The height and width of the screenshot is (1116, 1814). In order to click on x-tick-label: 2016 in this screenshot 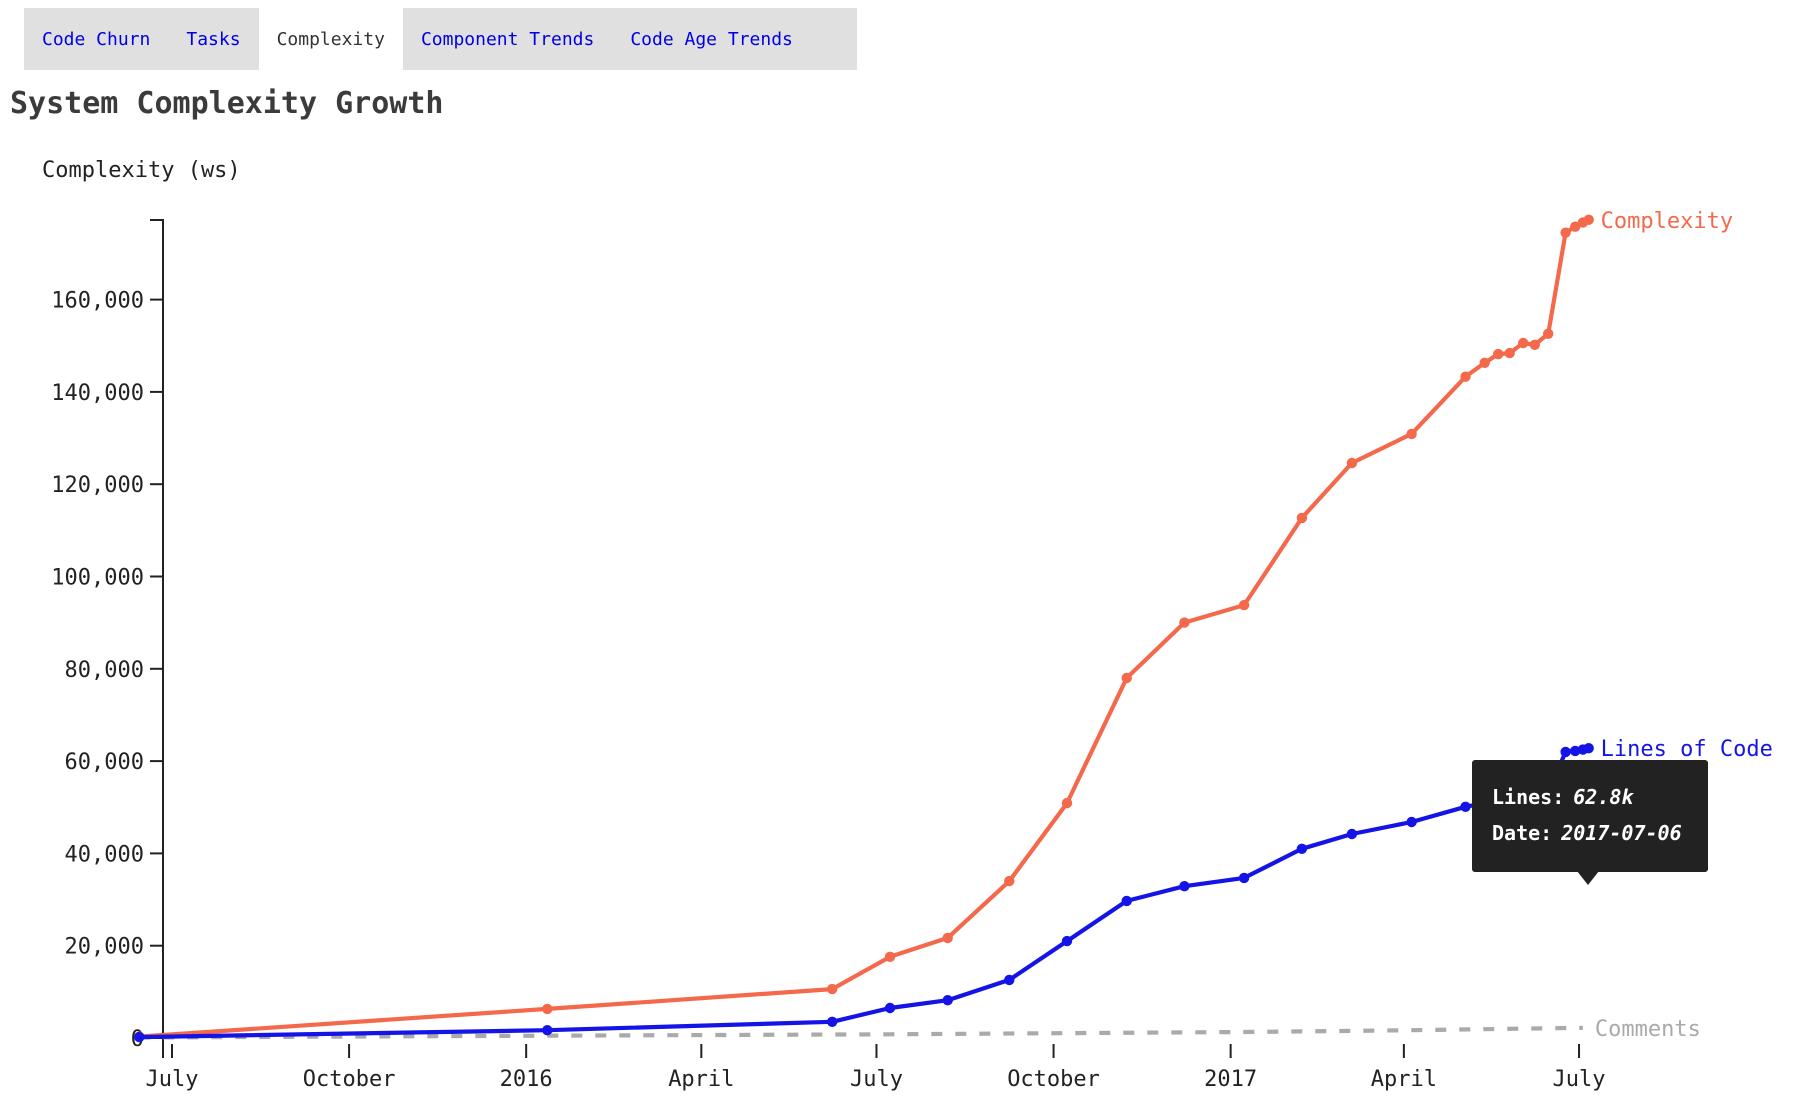, I will do `click(526, 1079)`.